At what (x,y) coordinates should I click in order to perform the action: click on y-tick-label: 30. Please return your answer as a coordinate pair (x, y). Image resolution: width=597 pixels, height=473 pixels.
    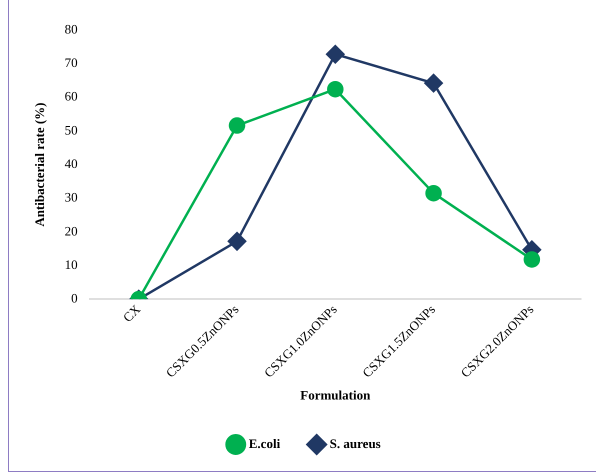
    Looking at the image, I should click on (71, 197).